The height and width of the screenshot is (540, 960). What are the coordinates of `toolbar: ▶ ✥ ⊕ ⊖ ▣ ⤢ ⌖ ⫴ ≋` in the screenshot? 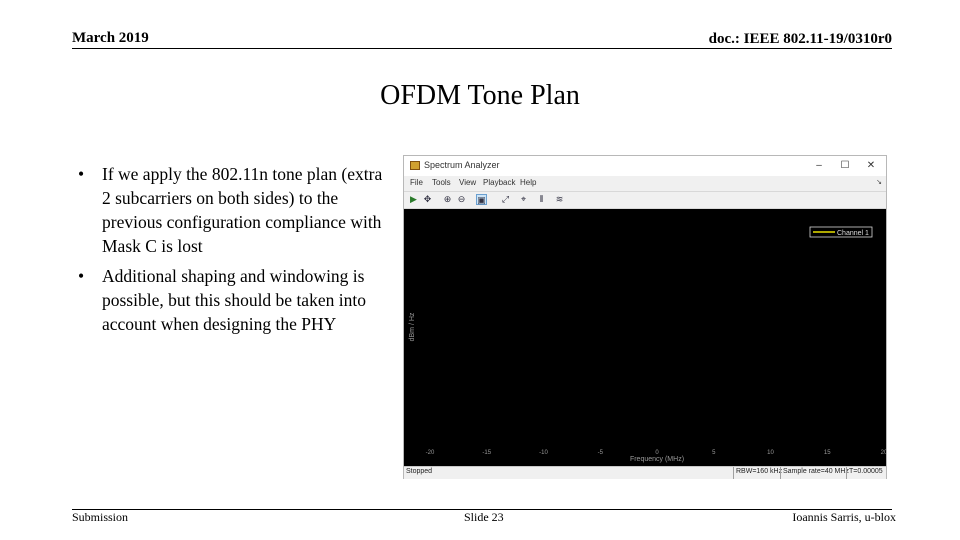 It's located at (645, 200).